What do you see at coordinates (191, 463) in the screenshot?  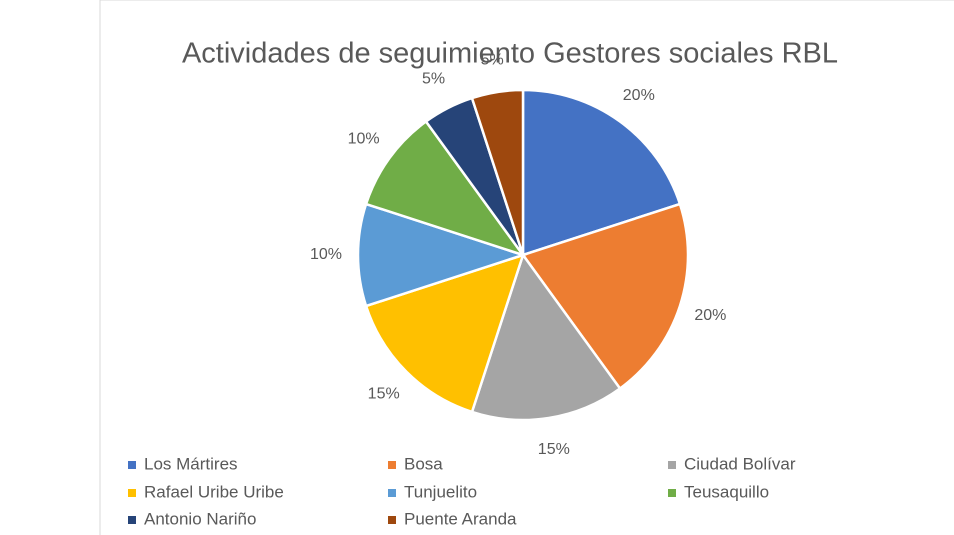 I see `legend-label: Los Mártires` at bounding box center [191, 463].